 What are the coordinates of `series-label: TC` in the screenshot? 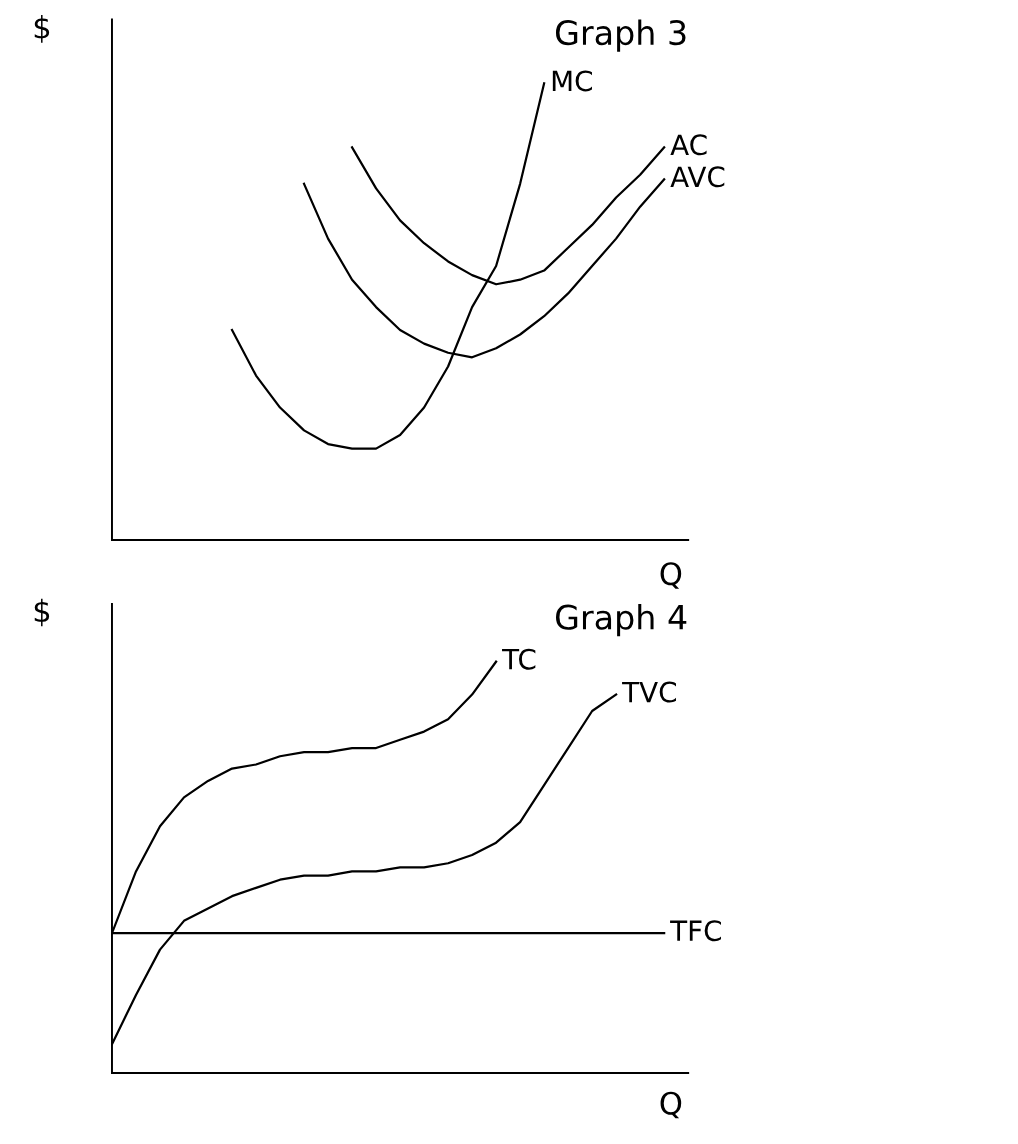 It's located at (519, 659).